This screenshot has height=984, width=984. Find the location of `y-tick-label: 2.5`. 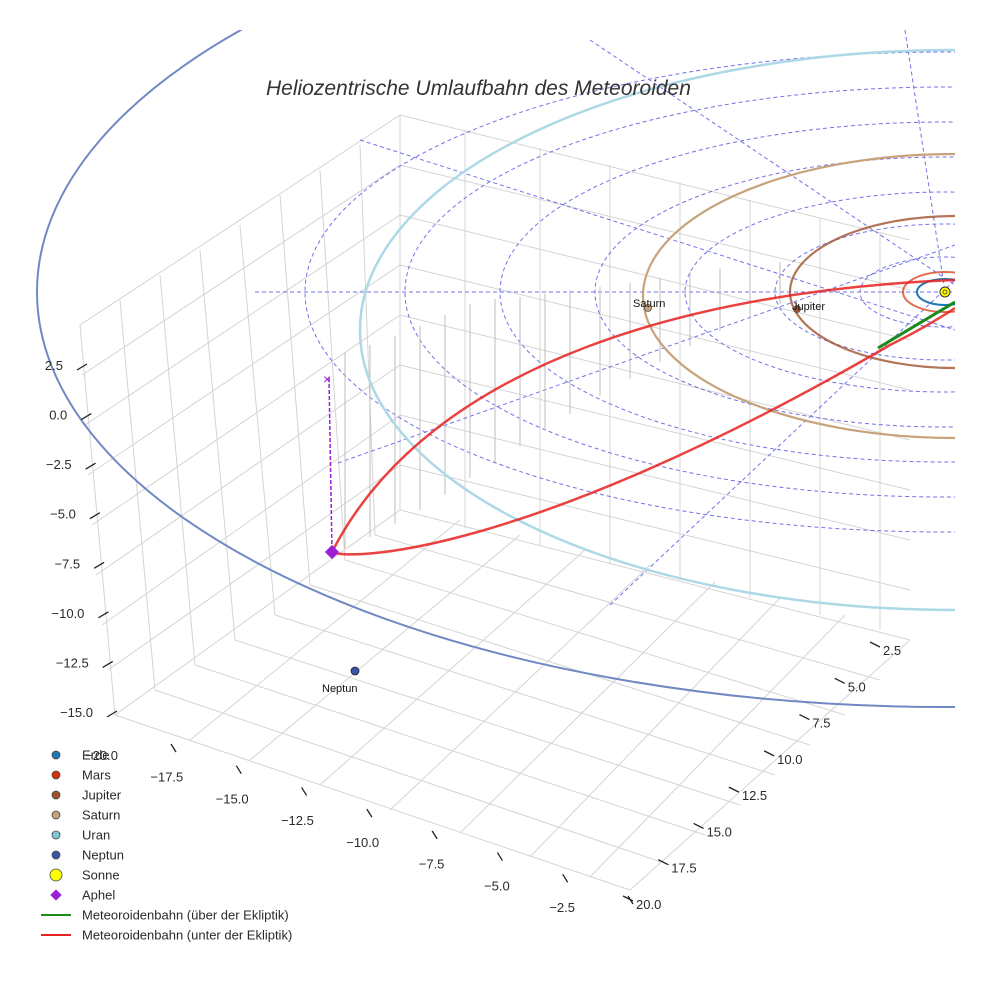

y-tick-label: 2.5 is located at coordinates (892, 650).